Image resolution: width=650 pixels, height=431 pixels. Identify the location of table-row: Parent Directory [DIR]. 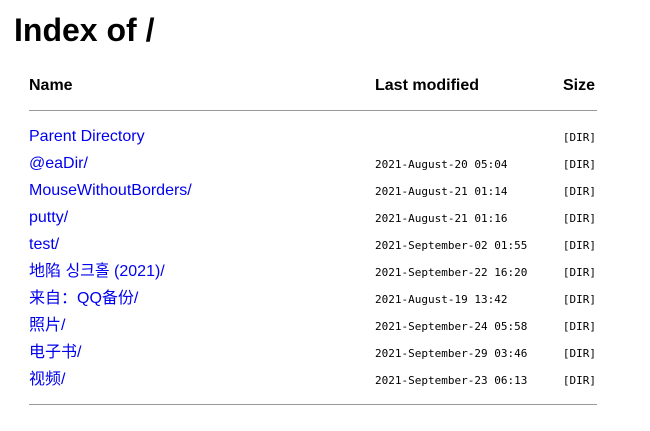
(325, 140).